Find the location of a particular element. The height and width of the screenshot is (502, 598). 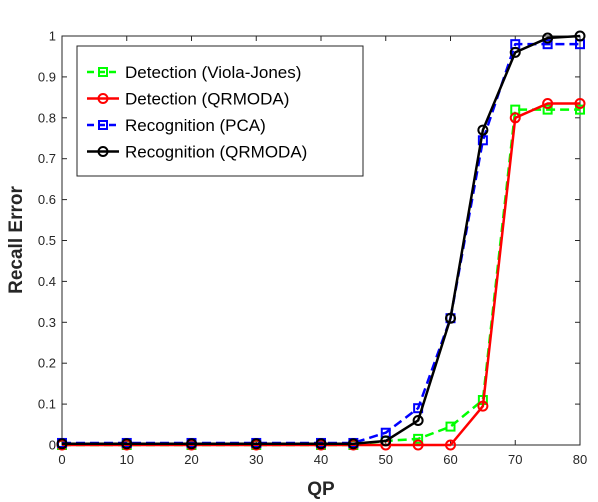

legend-item: Recognition (QRMODA) is located at coordinates (197, 152).